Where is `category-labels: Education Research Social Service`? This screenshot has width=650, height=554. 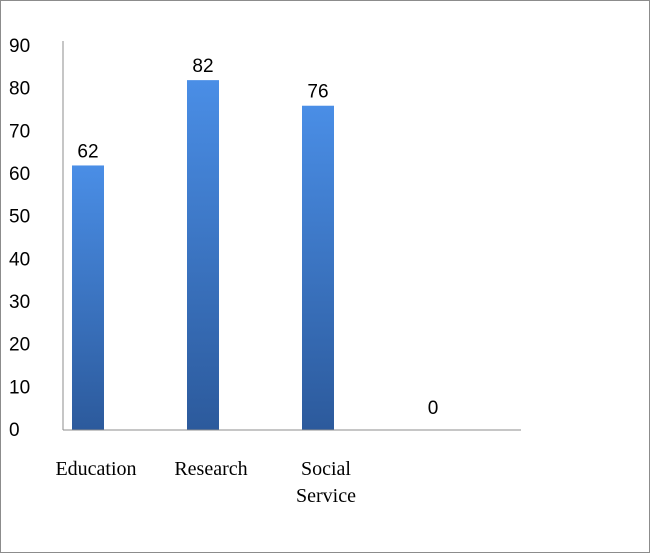 category-labels: Education Research Social Service is located at coordinates (205, 482).